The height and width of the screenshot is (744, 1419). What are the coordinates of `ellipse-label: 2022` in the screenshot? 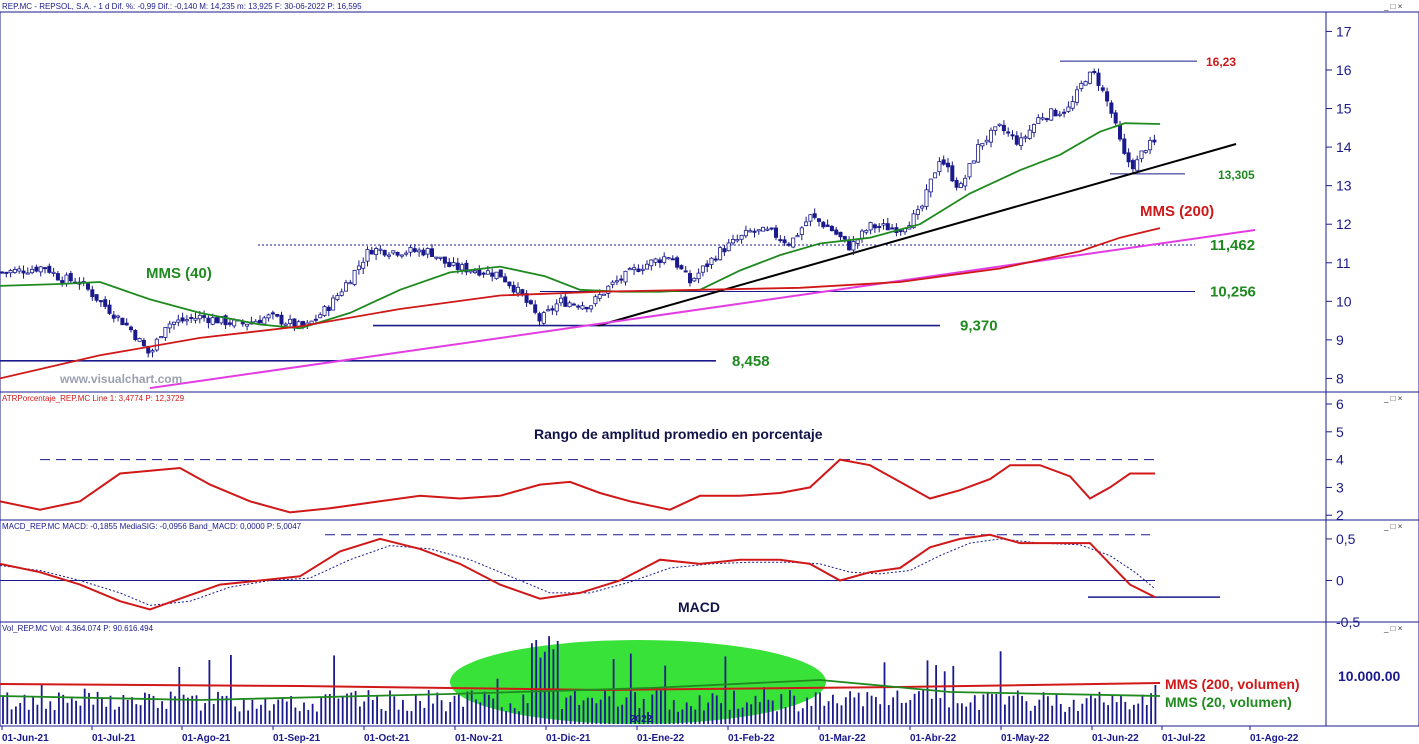 It's located at (641, 719).